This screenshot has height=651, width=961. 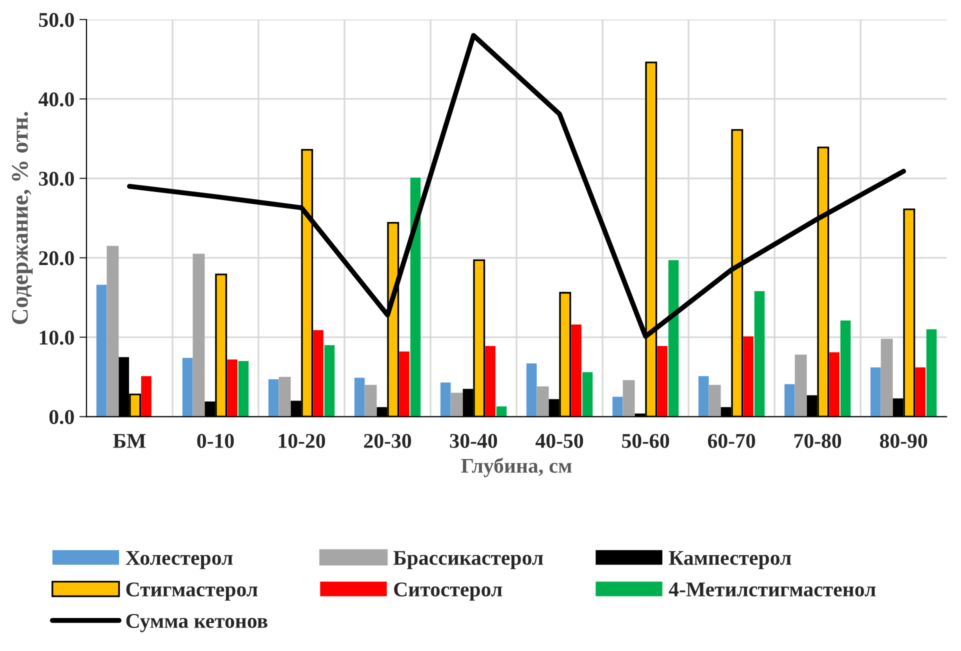 What do you see at coordinates (516, 468) in the screenshot?
I see `x-axis-title: Глубина, см` at bounding box center [516, 468].